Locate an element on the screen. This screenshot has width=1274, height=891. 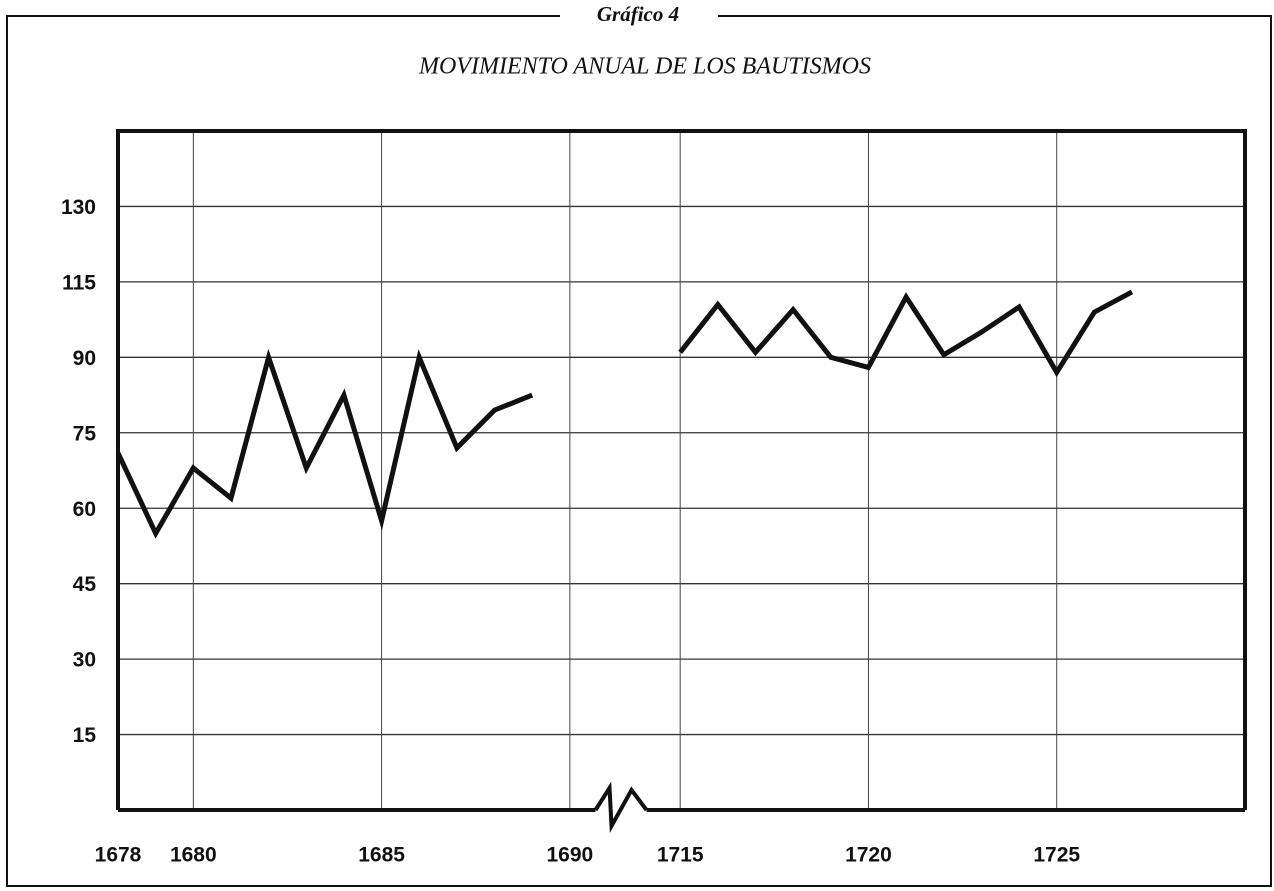
chart-title: MOVIMIENTO ANUAL DE LOS BAUTISMOS is located at coordinates (644, 67).